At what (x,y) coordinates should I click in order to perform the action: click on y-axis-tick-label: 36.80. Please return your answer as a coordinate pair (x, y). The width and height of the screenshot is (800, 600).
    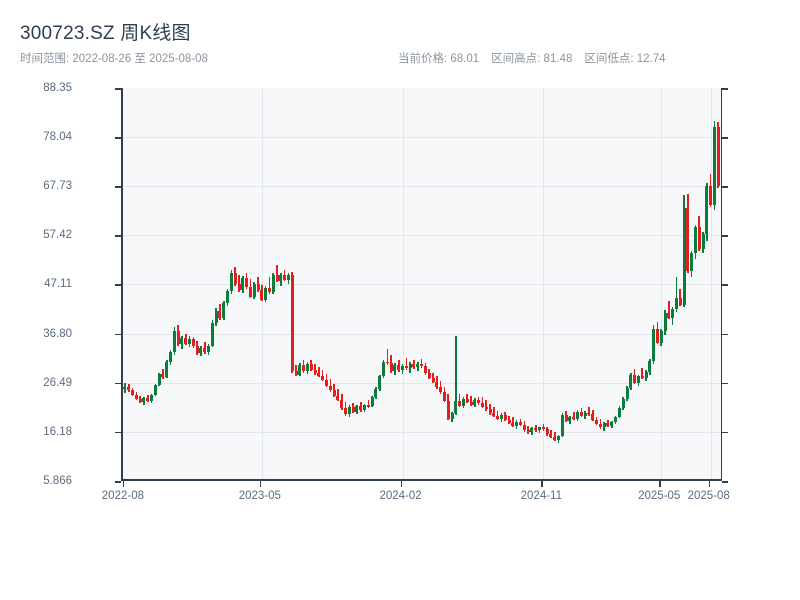
    Looking at the image, I should click on (57, 333).